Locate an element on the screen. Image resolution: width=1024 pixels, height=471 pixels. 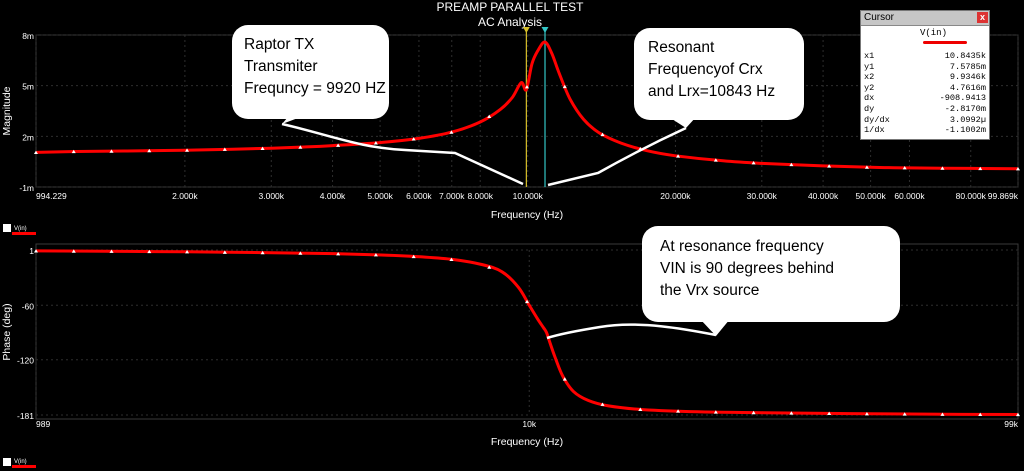
x-tick-label: 4.000k is located at coordinates (333, 196).